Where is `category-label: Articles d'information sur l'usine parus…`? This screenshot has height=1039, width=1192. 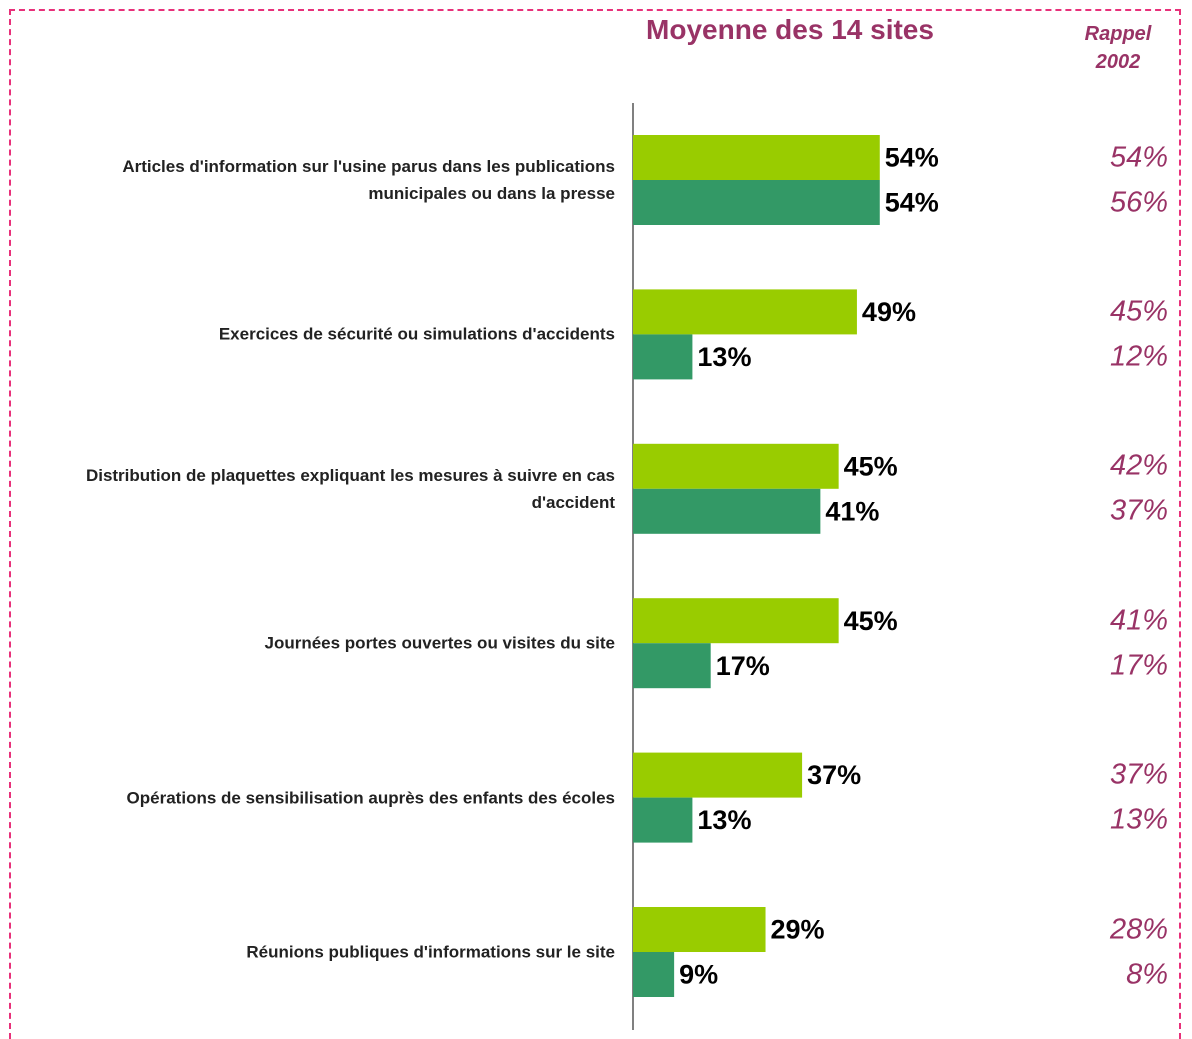 category-label: Articles d'information sur l'usine parus… is located at coordinates (368, 180).